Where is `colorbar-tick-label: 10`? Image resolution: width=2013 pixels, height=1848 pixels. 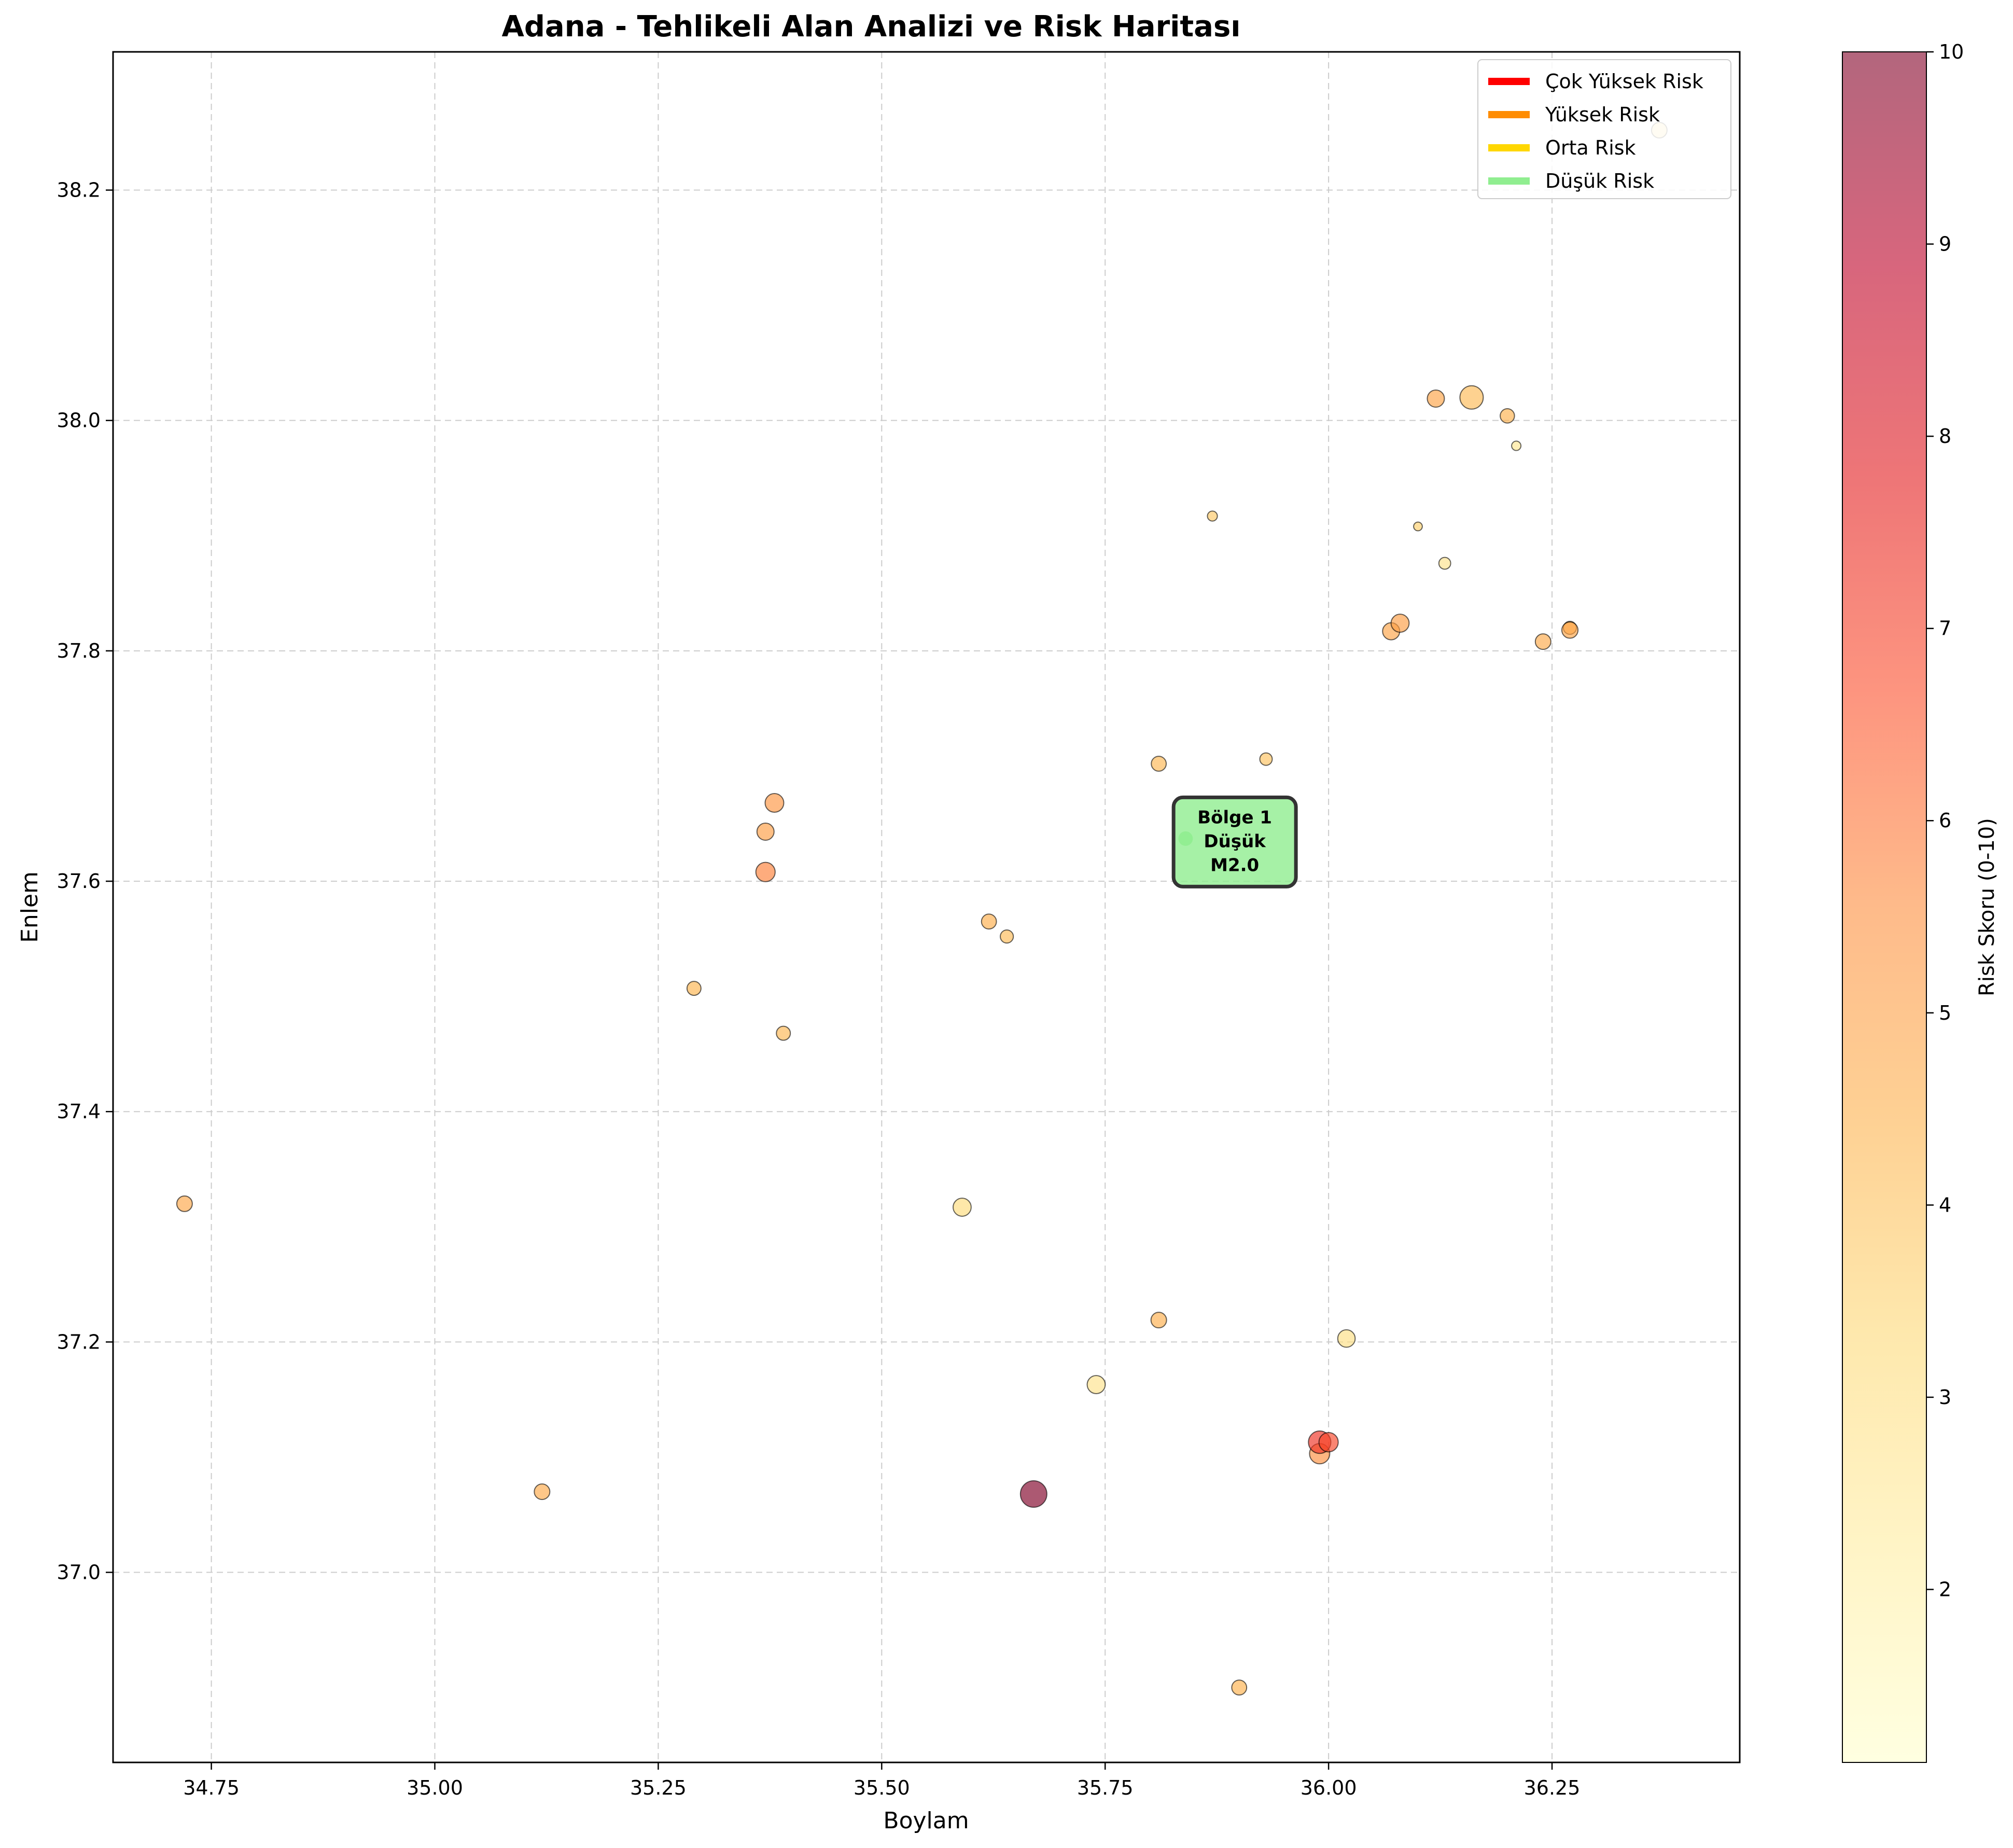 colorbar-tick-label: 10 is located at coordinates (1952, 51).